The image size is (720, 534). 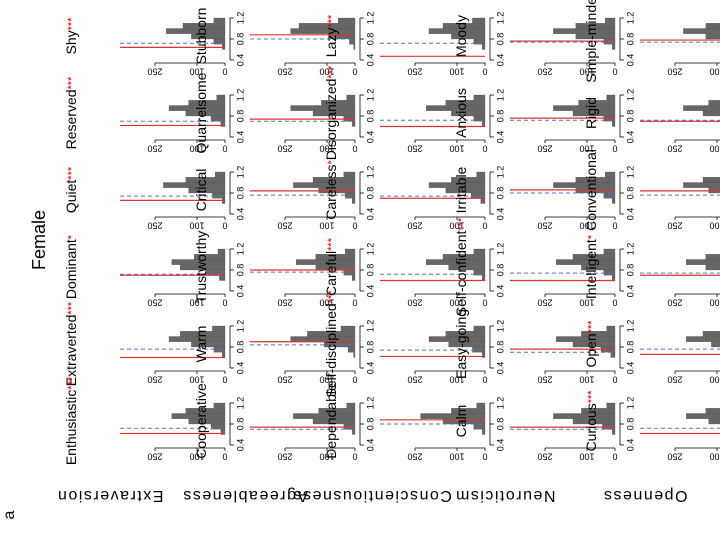 What do you see at coordinates (201, 267) in the screenshot?
I see `trait-label: Trustworthy` at bounding box center [201, 267].